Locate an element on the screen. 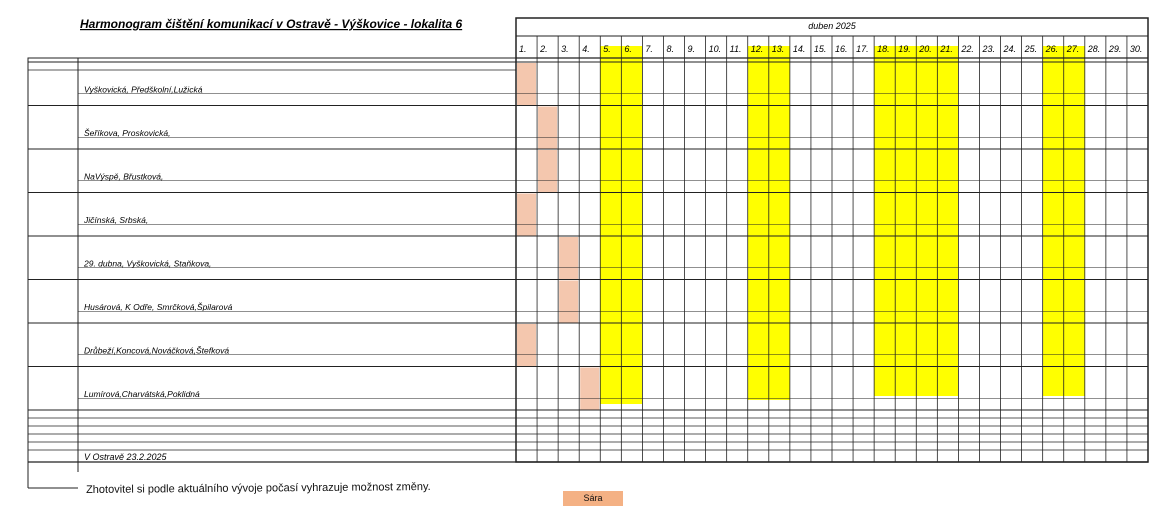  day-header-14: 14. is located at coordinates (799, 49).